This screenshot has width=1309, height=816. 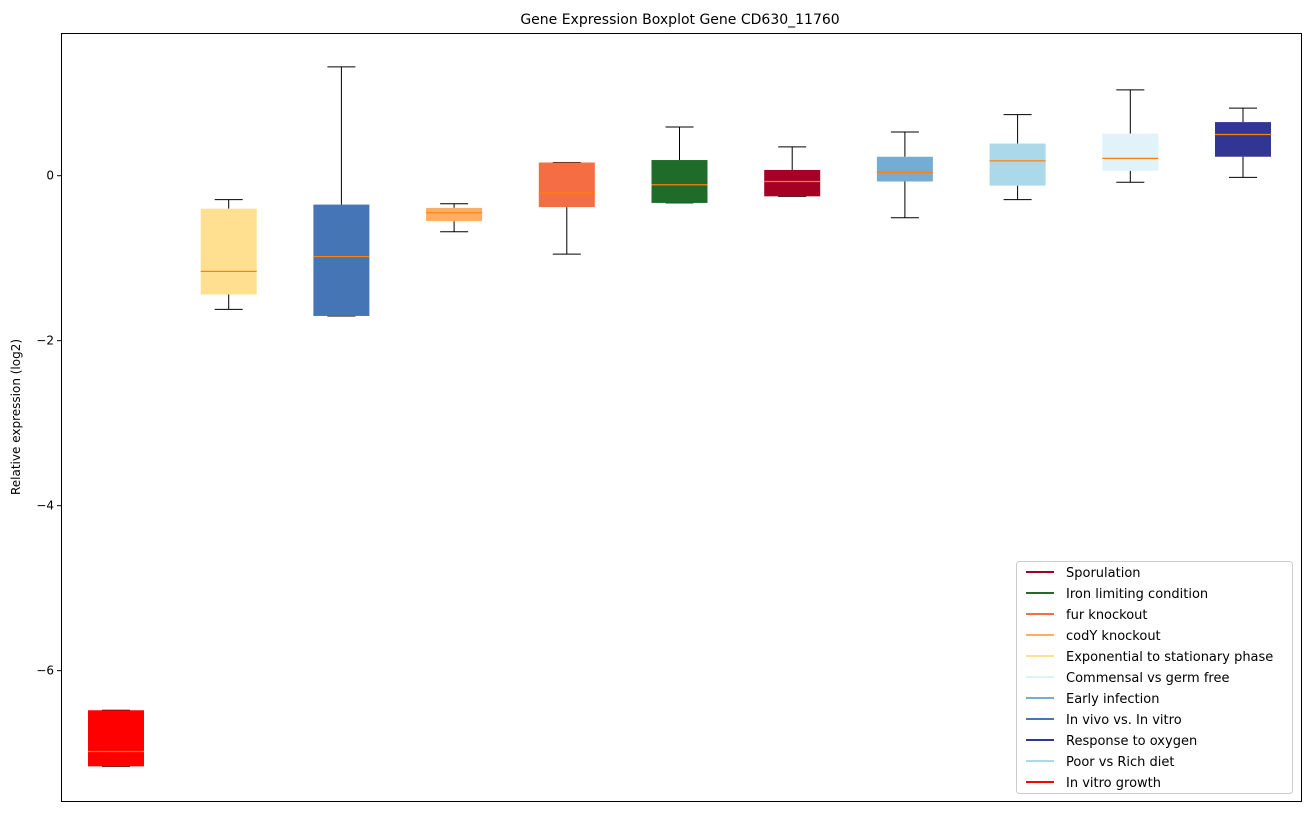 What do you see at coordinates (1131, 741) in the screenshot?
I see `legend-label: Response to oxygen` at bounding box center [1131, 741].